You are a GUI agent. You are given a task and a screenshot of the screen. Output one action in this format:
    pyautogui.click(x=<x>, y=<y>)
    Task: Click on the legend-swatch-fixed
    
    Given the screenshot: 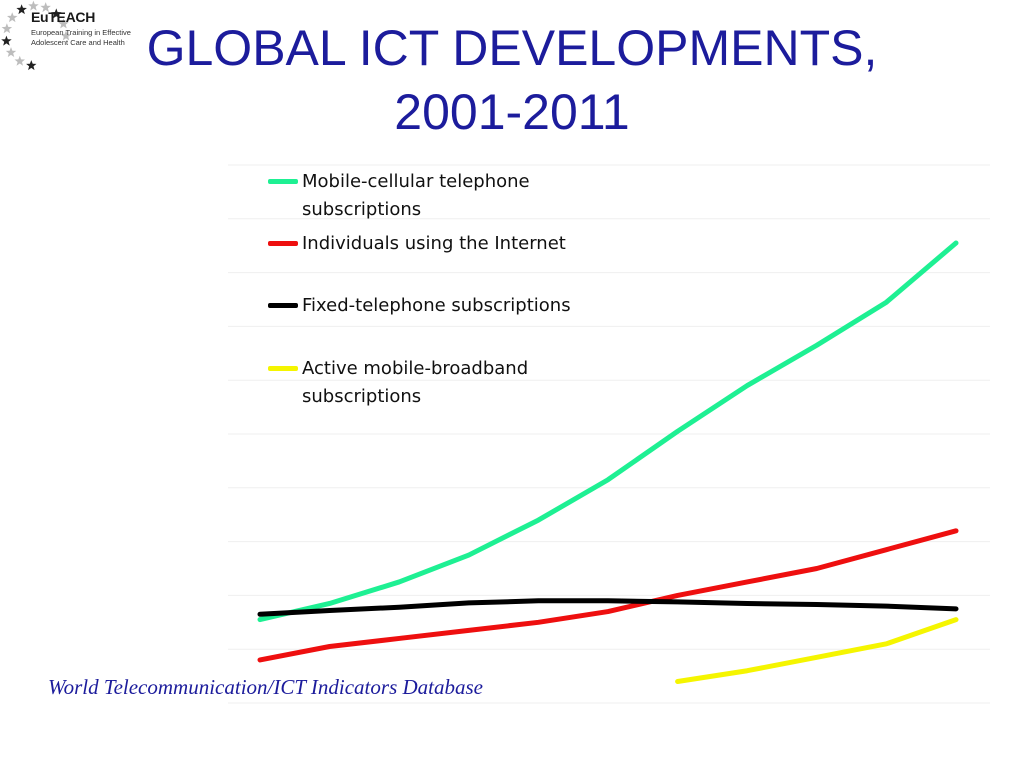 What is the action you would take?
    pyautogui.click(x=283, y=305)
    